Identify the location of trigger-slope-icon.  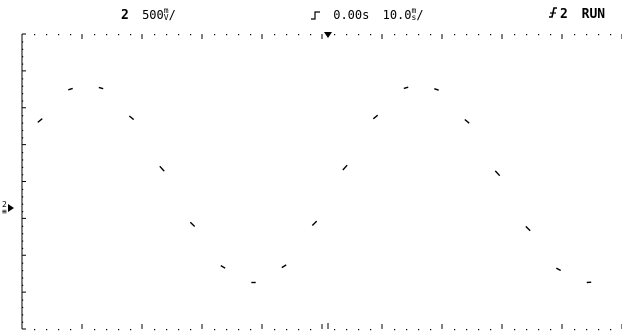
(553, 14).